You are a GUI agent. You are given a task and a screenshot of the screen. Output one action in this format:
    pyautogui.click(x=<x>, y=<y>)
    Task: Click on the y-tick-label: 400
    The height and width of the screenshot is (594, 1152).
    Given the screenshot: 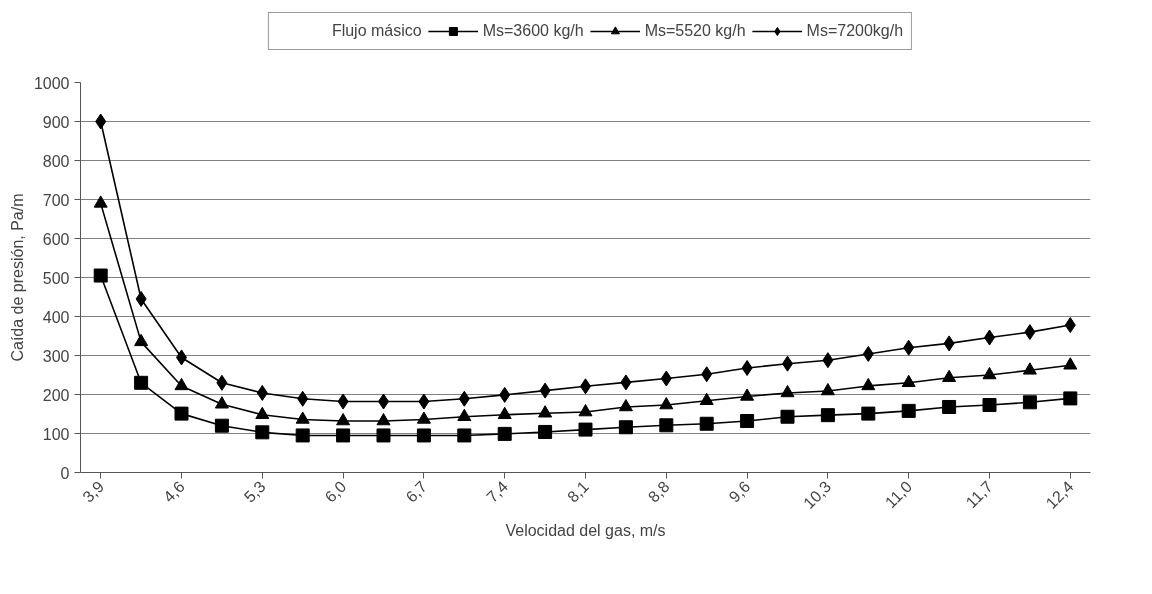 What is the action you would take?
    pyautogui.click(x=56, y=317)
    